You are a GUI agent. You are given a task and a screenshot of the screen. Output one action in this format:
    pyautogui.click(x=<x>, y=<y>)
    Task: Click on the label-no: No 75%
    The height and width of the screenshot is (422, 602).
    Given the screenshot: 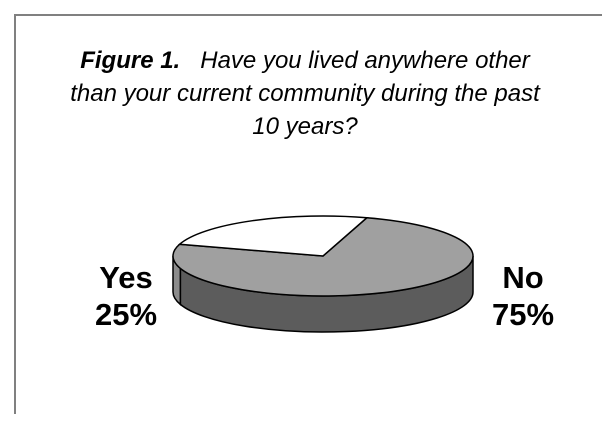 What is the action you would take?
    pyautogui.click(x=523, y=296)
    